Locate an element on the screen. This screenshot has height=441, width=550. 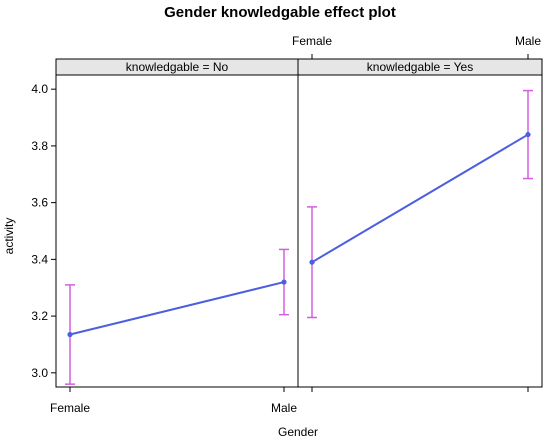
panel-strip-label: knowledgable = No is located at coordinates (177, 67).